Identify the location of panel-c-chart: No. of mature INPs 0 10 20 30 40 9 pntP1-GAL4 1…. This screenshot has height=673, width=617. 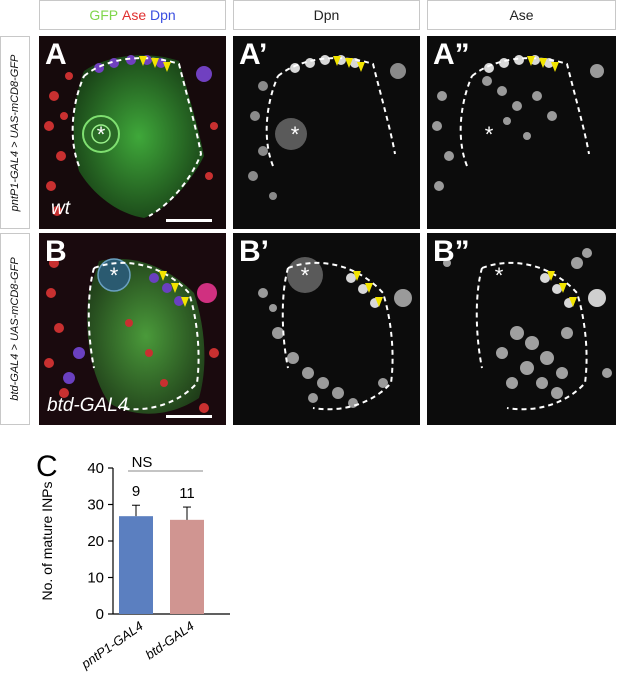
(134, 563).